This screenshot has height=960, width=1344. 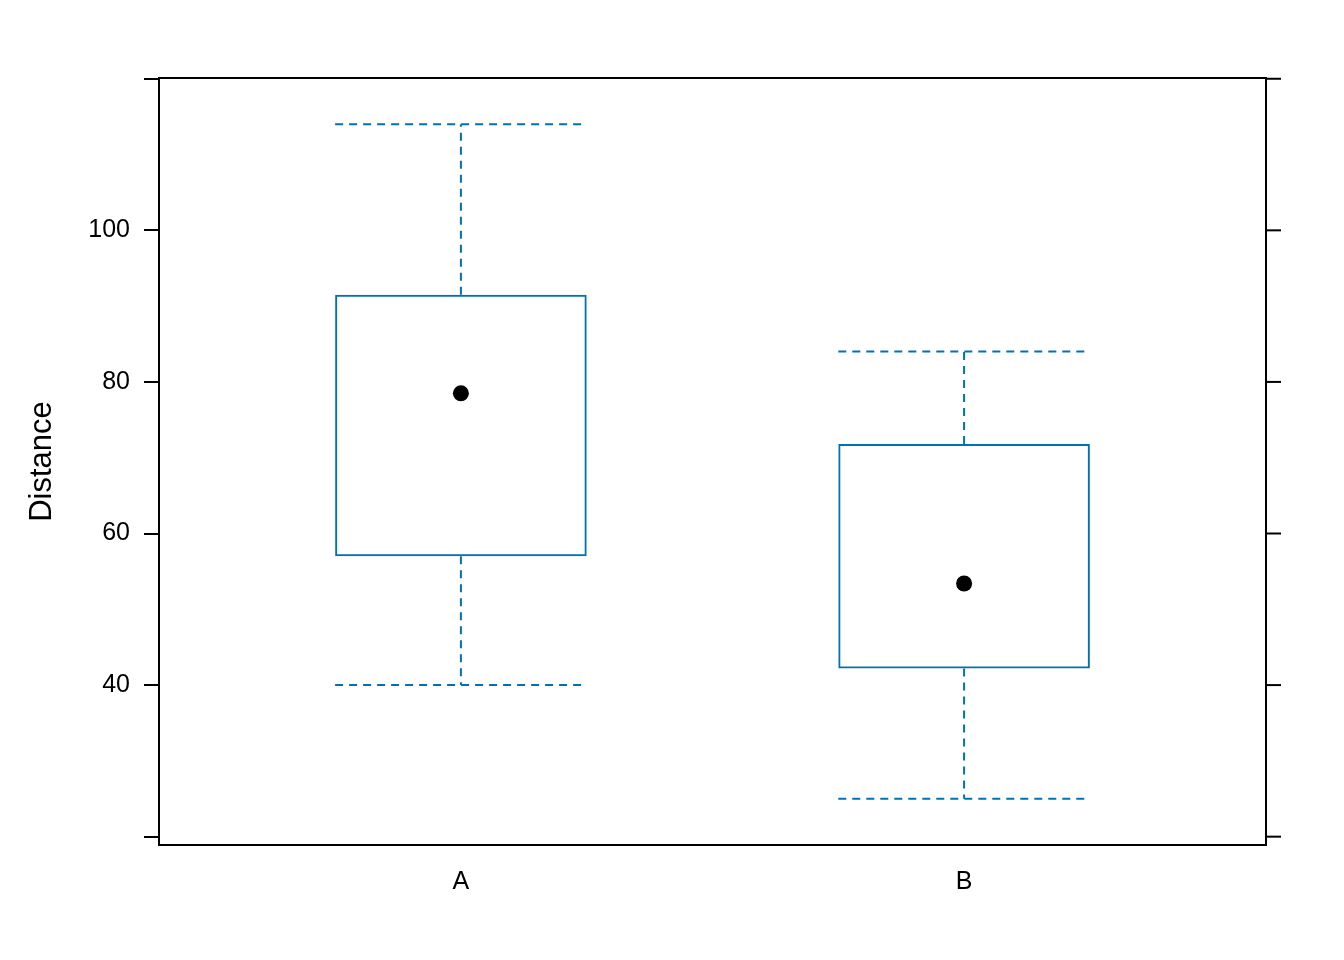 I want to click on y-tick-label: 40, so click(x=116, y=682).